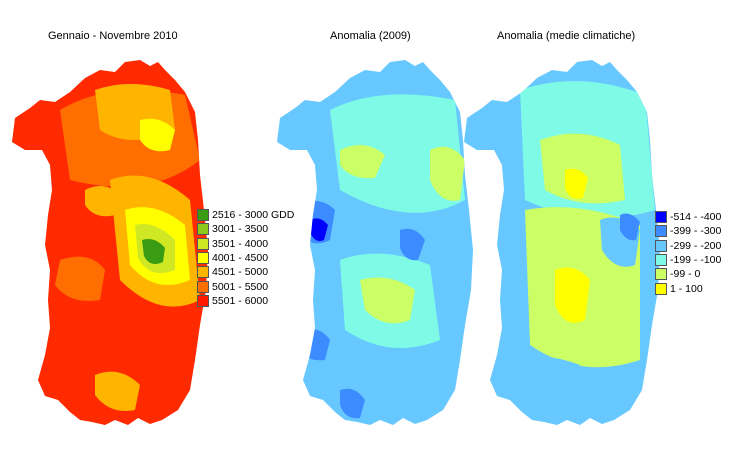 The height and width of the screenshot is (450, 730). I want to click on legend-item: 5501 - 6000, so click(245, 301).